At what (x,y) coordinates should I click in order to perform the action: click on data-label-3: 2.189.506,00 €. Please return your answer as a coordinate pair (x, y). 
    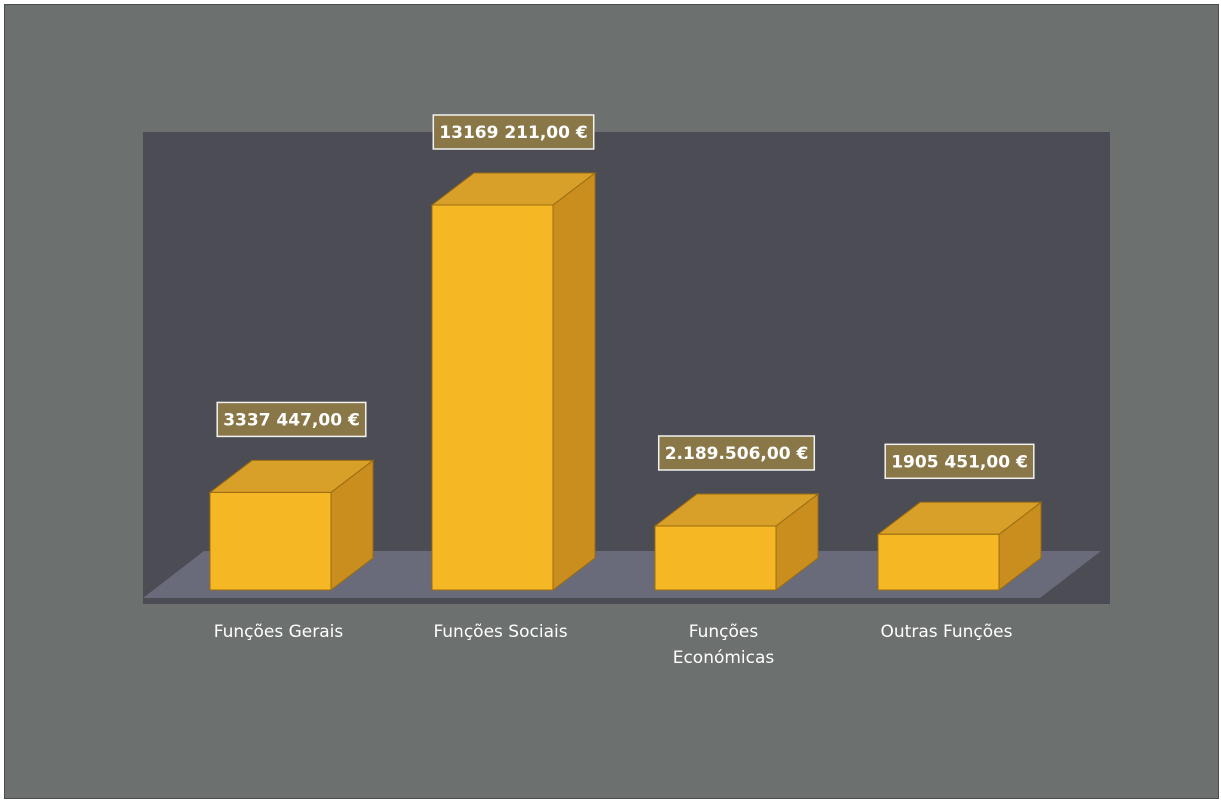
    Looking at the image, I should click on (736, 453).